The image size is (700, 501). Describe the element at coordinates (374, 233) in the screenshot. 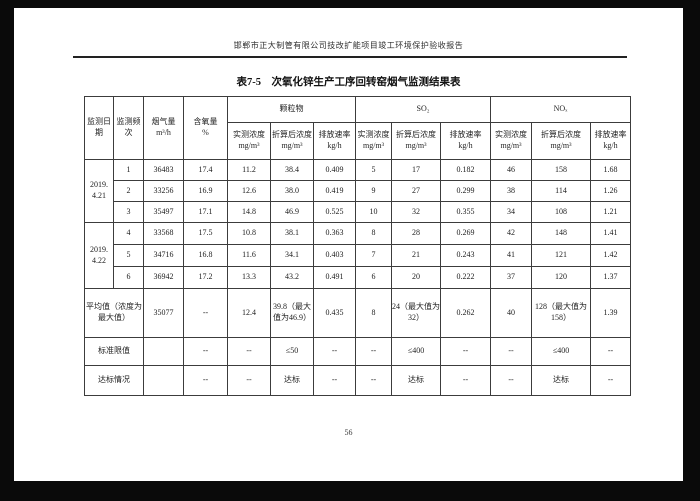

I see `table-cell: 8` at that location.